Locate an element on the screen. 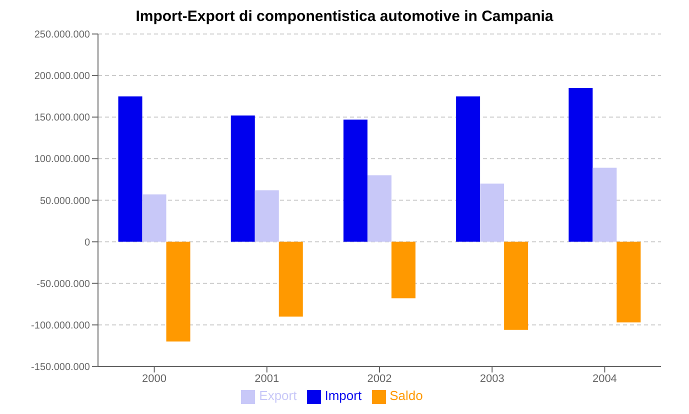 The image size is (689, 414). x-tick-label: 2004 is located at coordinates (604, 379).